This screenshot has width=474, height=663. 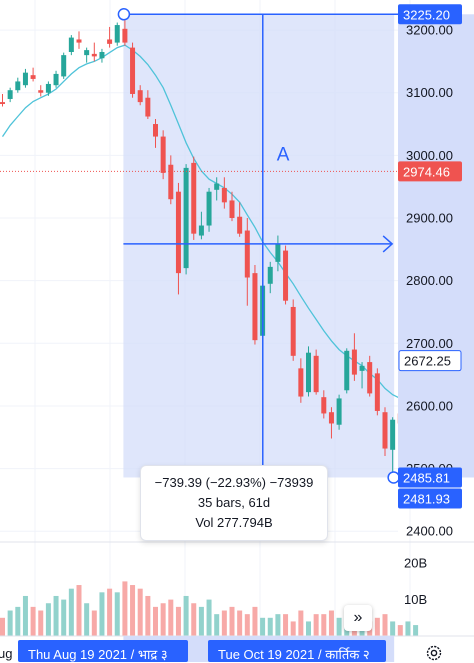 What do you see at coordinates (98, 654) in the screenshot?
I see `range-start-date: Thu Aug 19 2021 / भाद्र ३` at bounding box center [98, 654].